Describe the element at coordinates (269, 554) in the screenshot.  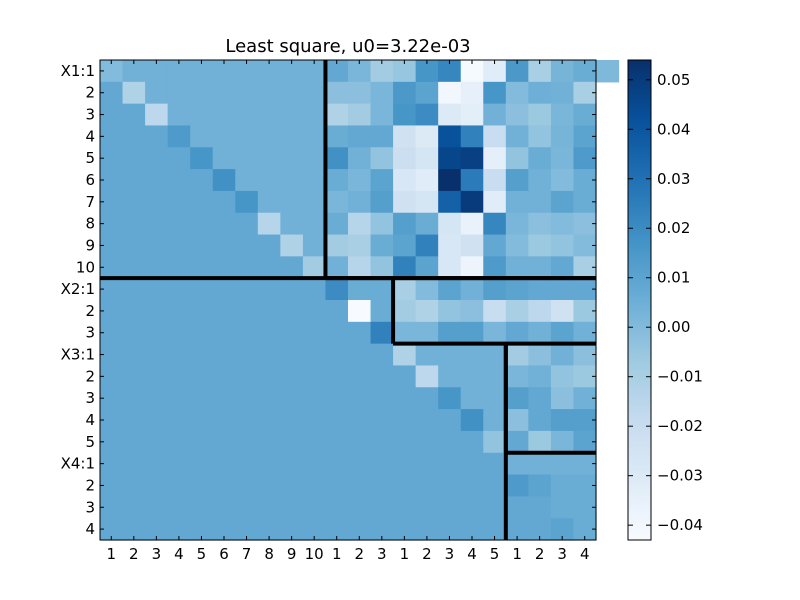
I see `x-tick-label: 8` at that location.